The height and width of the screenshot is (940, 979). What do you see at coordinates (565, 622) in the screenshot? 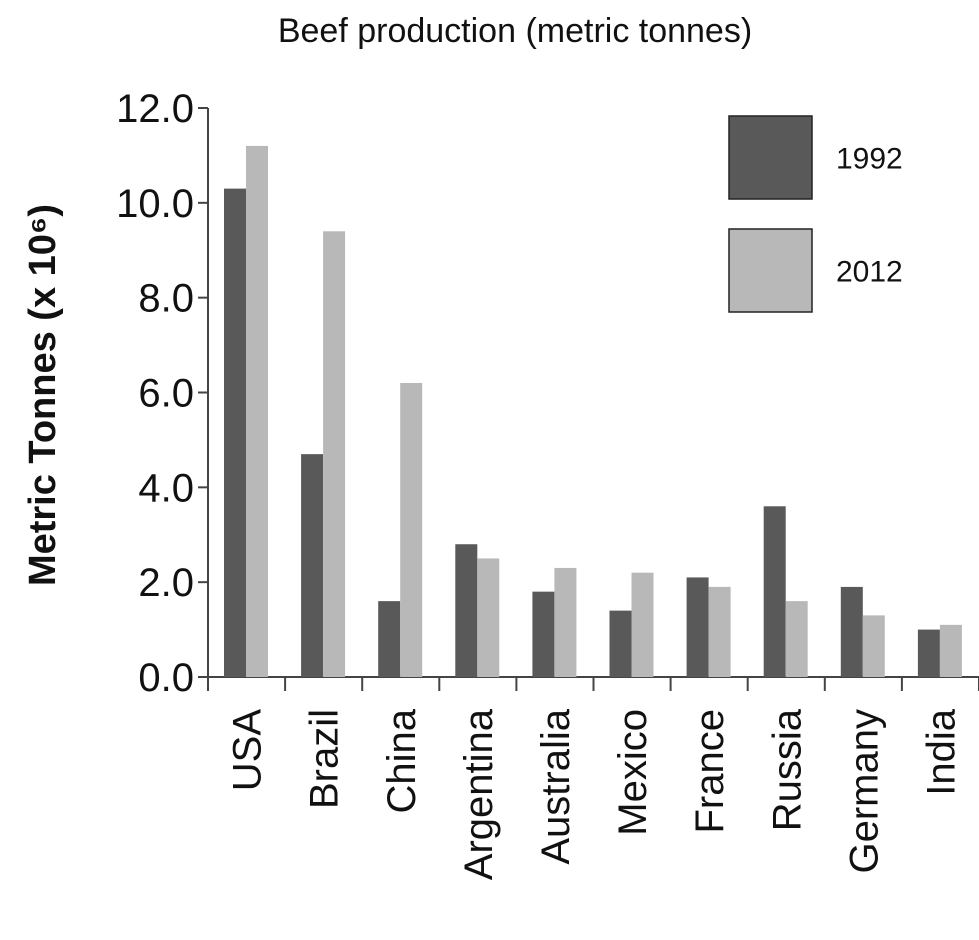
I see `bar-2012-australia` at bounding box center [565, 622].